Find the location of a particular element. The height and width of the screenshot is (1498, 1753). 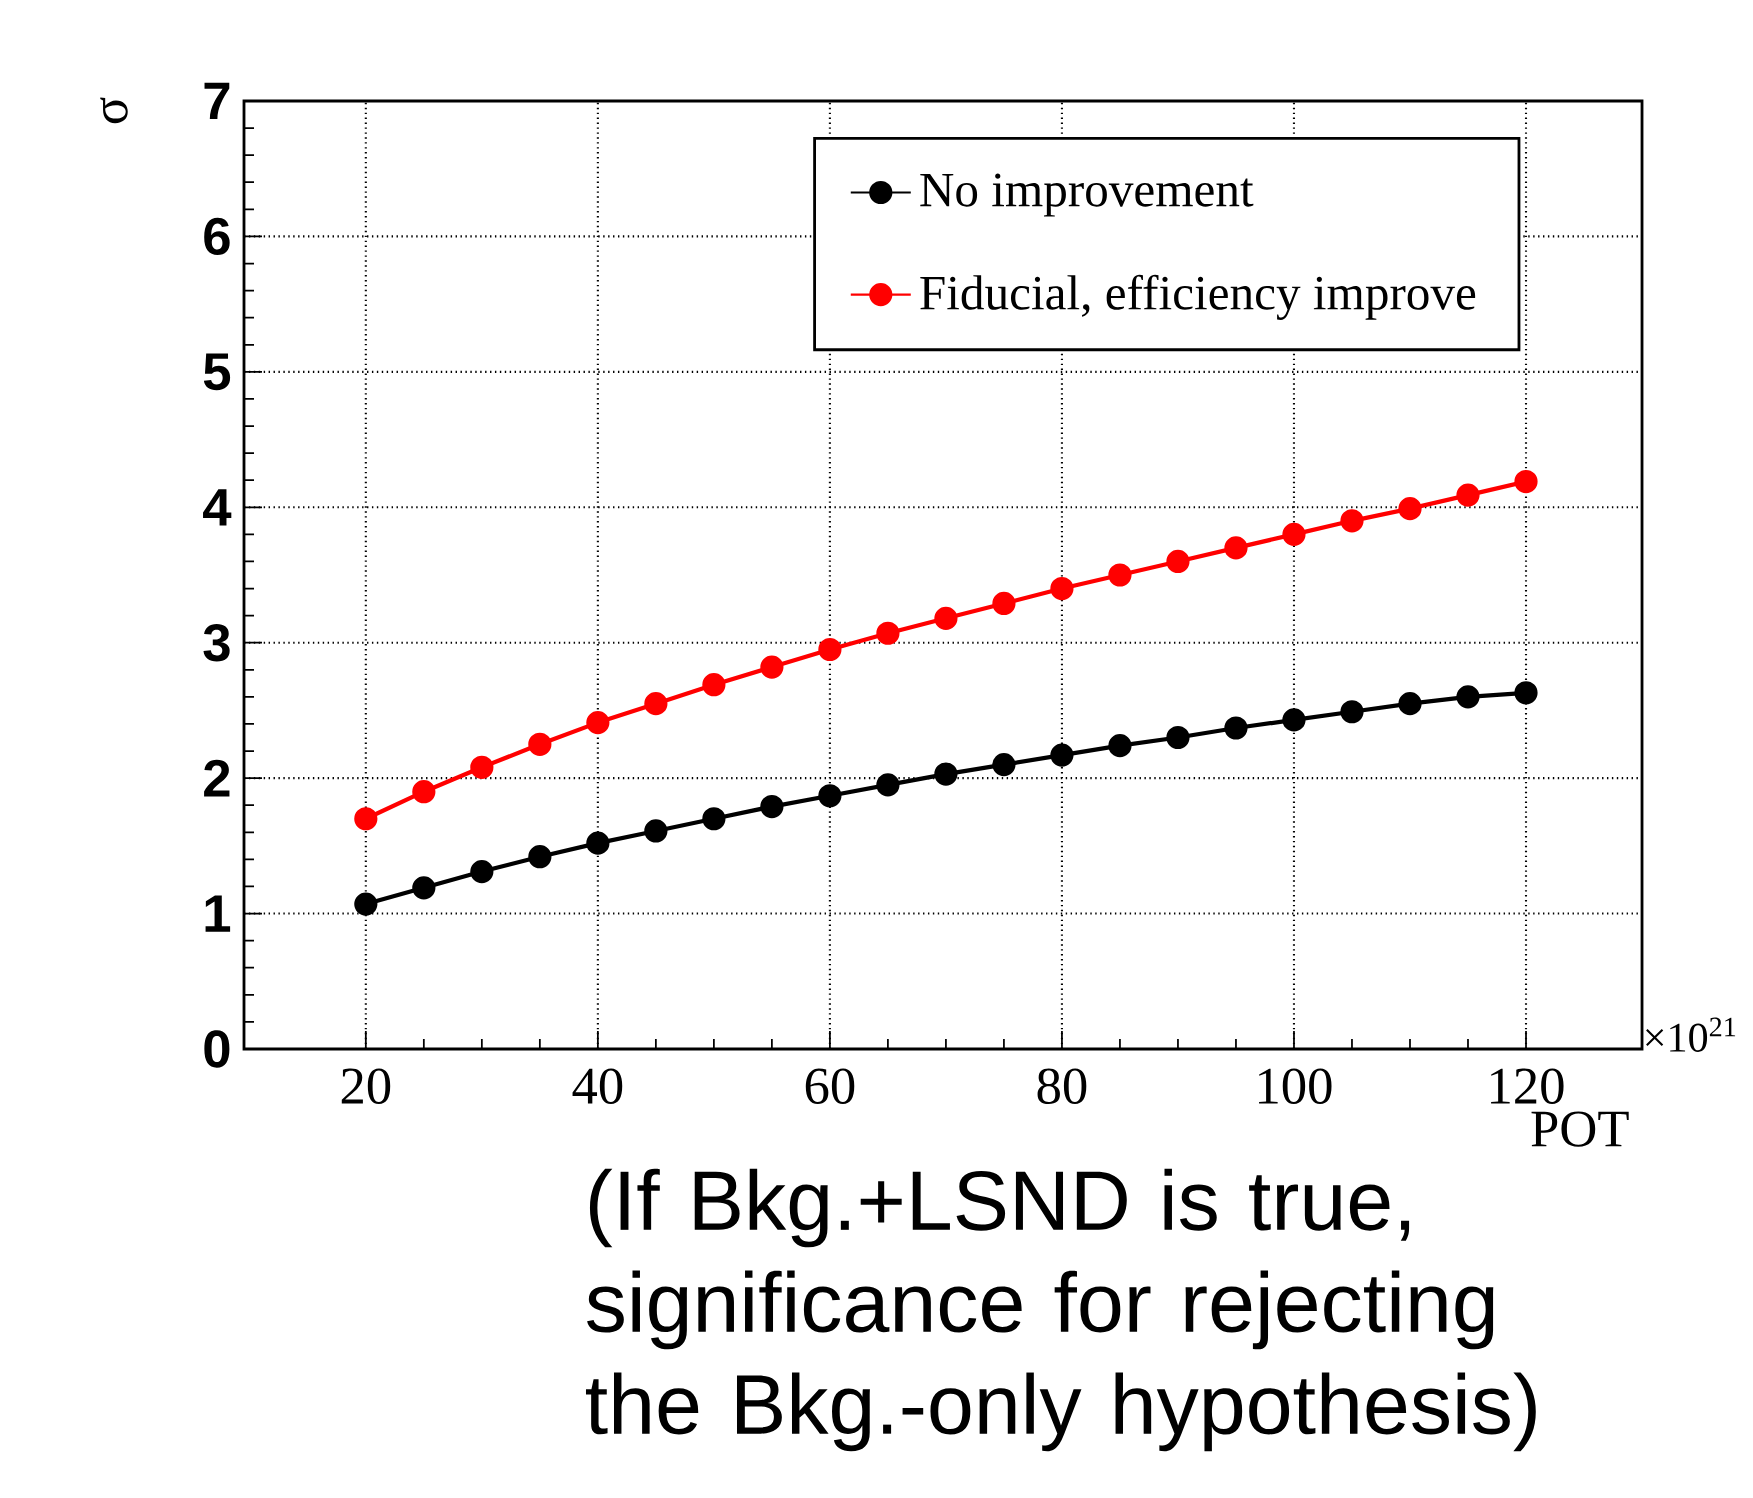

text: ×10$^{21}$ is located at coordinates (1691, 1034).